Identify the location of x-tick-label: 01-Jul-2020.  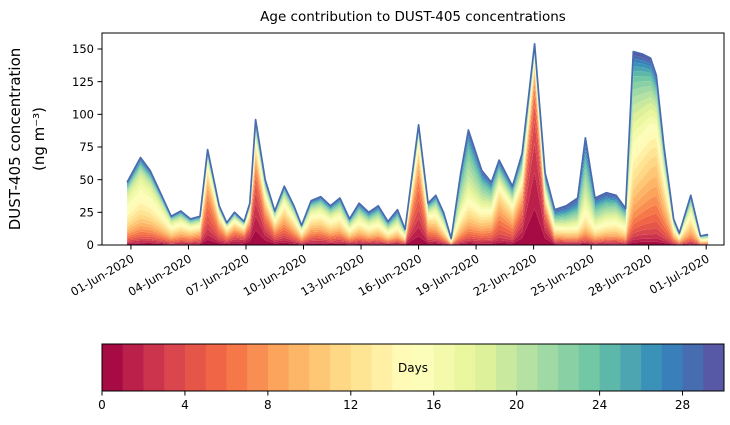
(679, 273).